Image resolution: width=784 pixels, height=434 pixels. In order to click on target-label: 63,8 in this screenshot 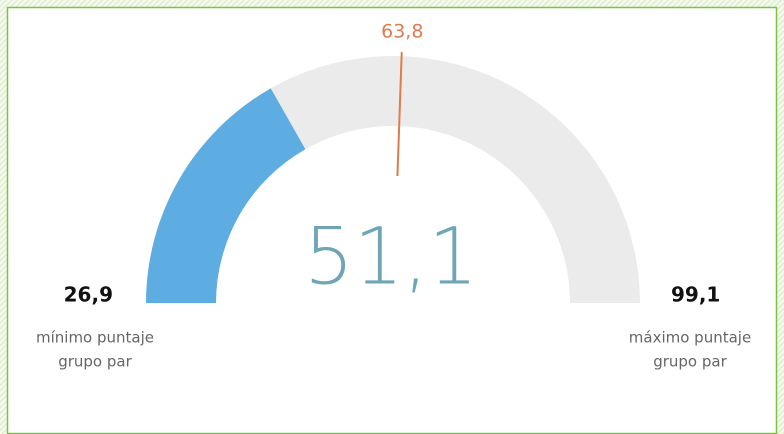, I will do `click(402, 32)`.